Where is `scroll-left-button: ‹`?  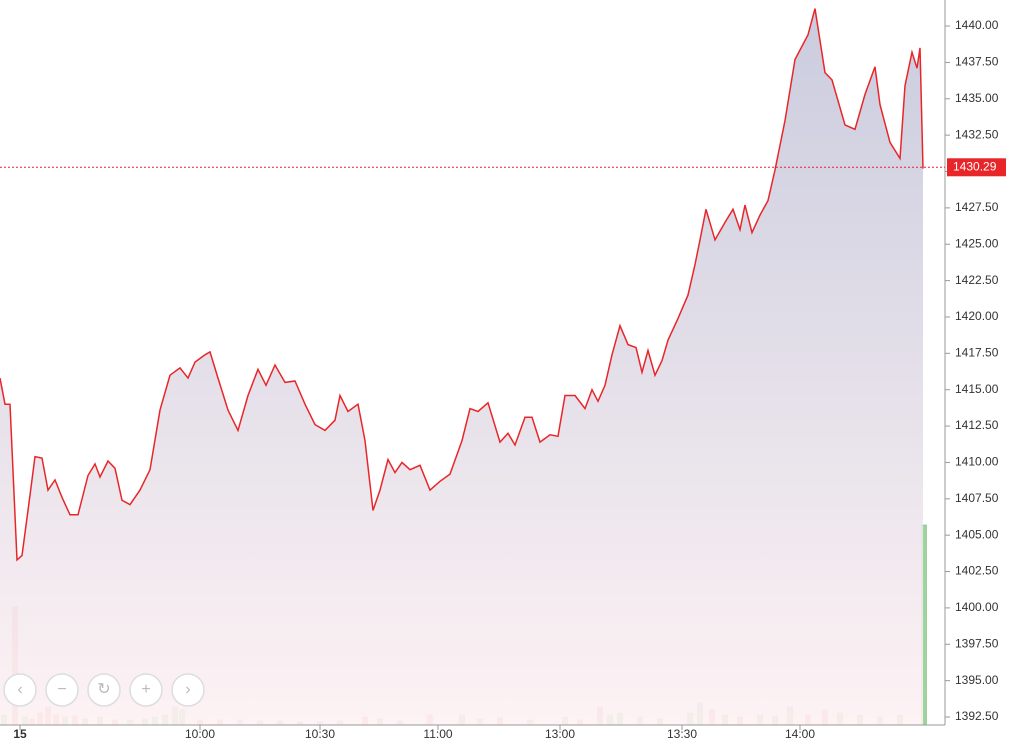
scroll-left-button: ‹ is located at coordinates (20, 690).